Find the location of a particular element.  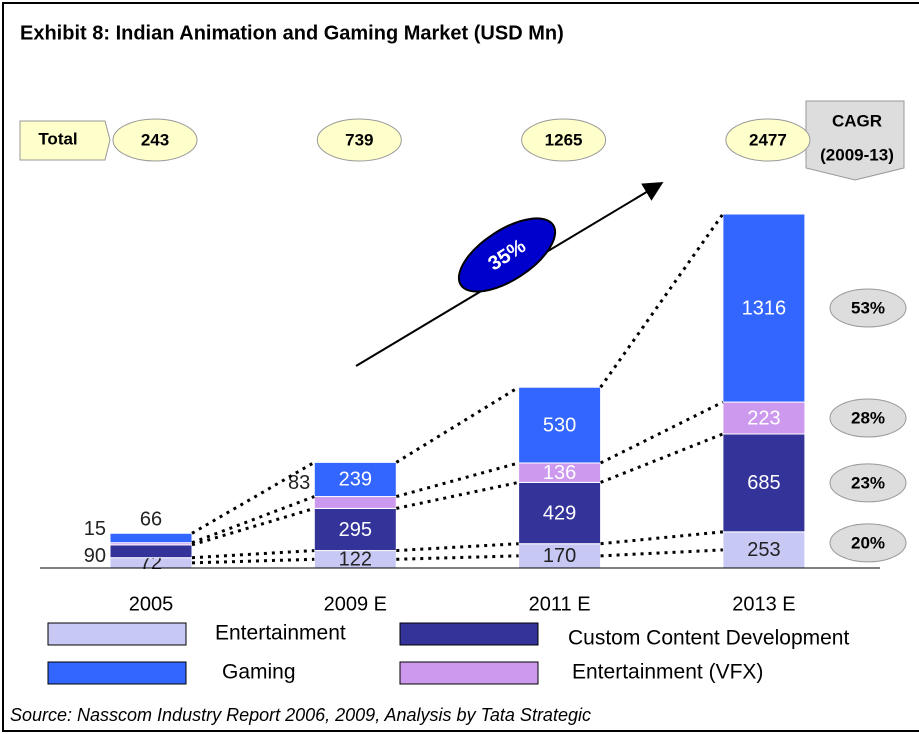

cagr-value: 28% is located at coordinates (868, 417).